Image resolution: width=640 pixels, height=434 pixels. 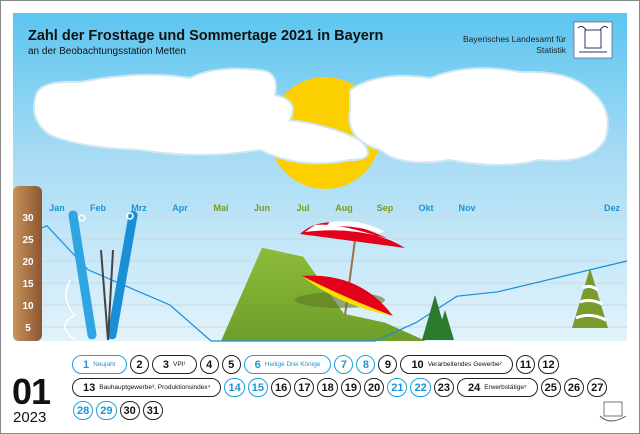 What do you see at coordinates (220, 208) in the screenshot?
I see `month-label: Mai` at bounding box center [220, 208].